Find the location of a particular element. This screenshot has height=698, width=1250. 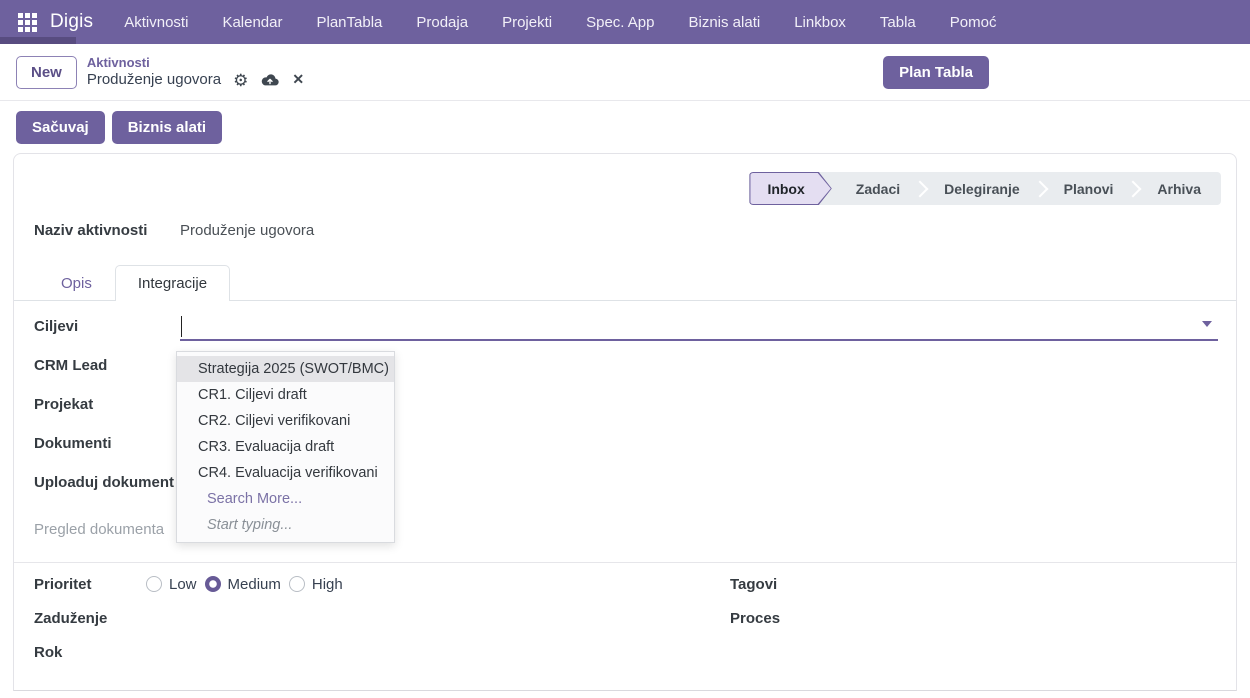

biznis-alati-button: Biznis alati is located at coordinates (167, 127).